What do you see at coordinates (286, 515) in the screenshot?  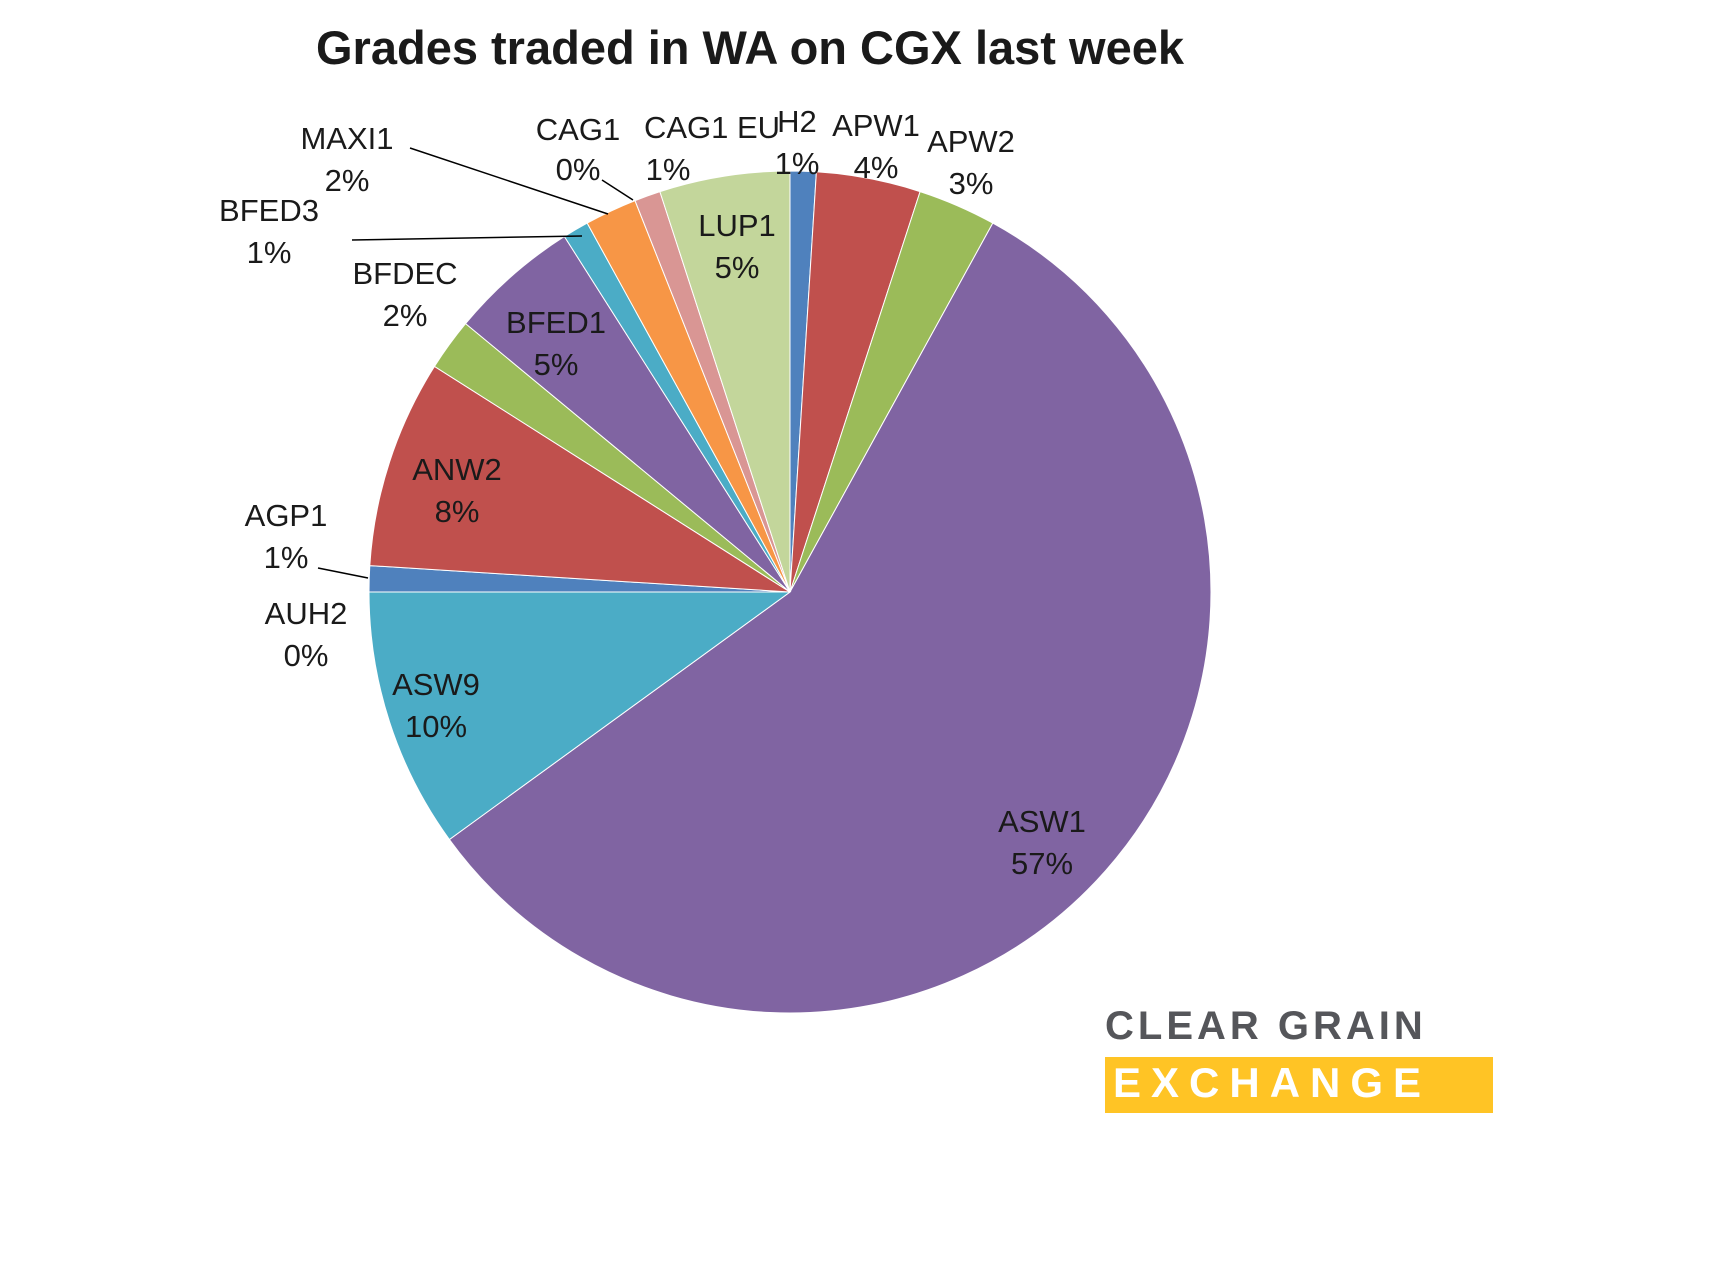 I see `slice-label: AGP1` at bounding box center [286, 515].